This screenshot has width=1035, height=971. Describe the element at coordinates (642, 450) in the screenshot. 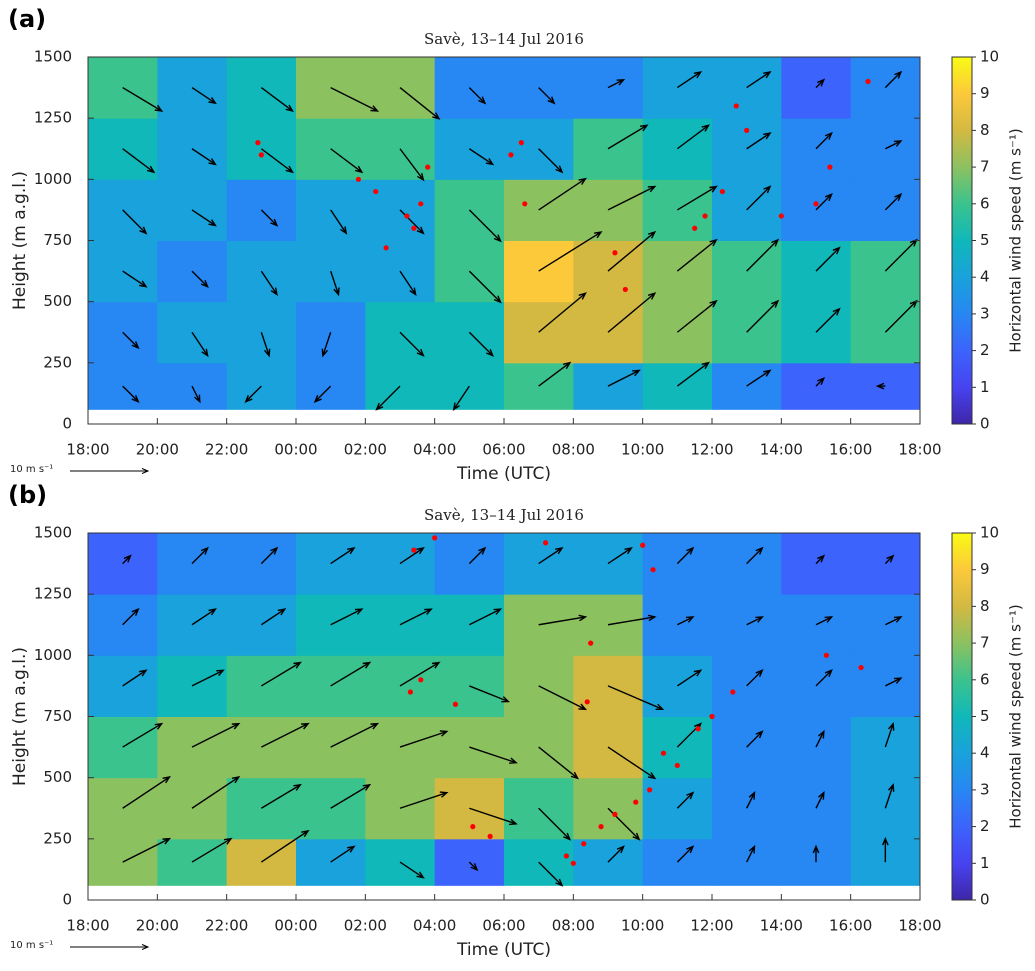

I see `x-tick-label: 10:00` at that location.